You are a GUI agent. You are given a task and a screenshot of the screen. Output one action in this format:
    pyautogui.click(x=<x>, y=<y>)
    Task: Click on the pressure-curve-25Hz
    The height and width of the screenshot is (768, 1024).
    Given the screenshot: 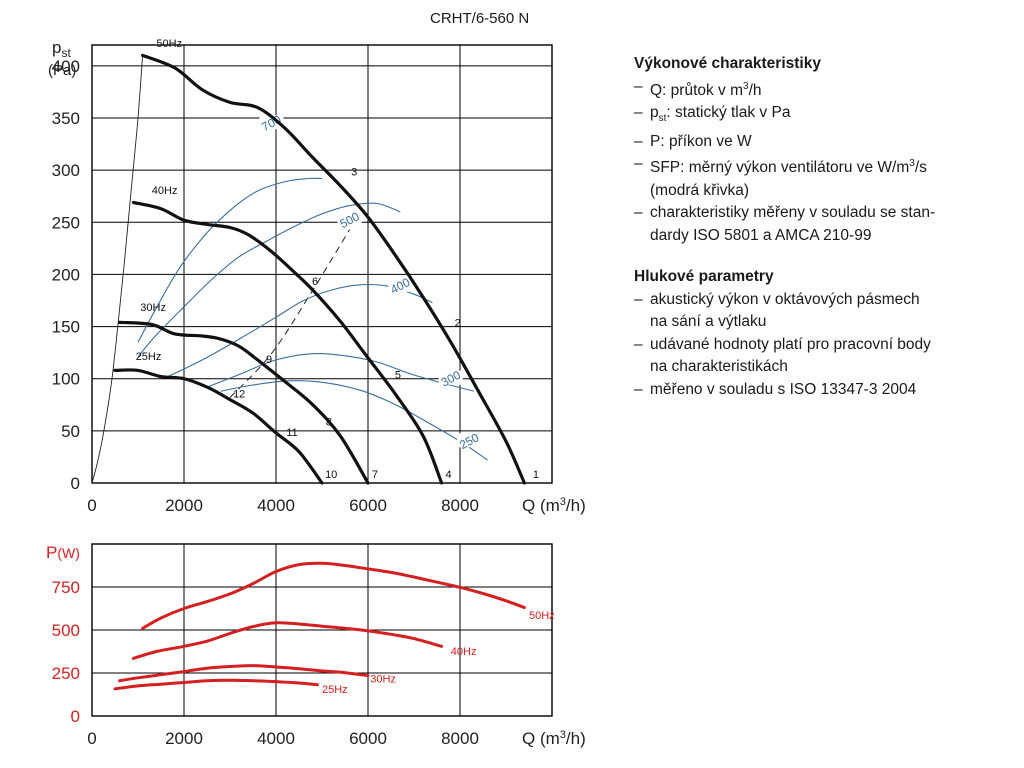 What is the action you would take?
    pyautogui.click(x=218, y=426)
    